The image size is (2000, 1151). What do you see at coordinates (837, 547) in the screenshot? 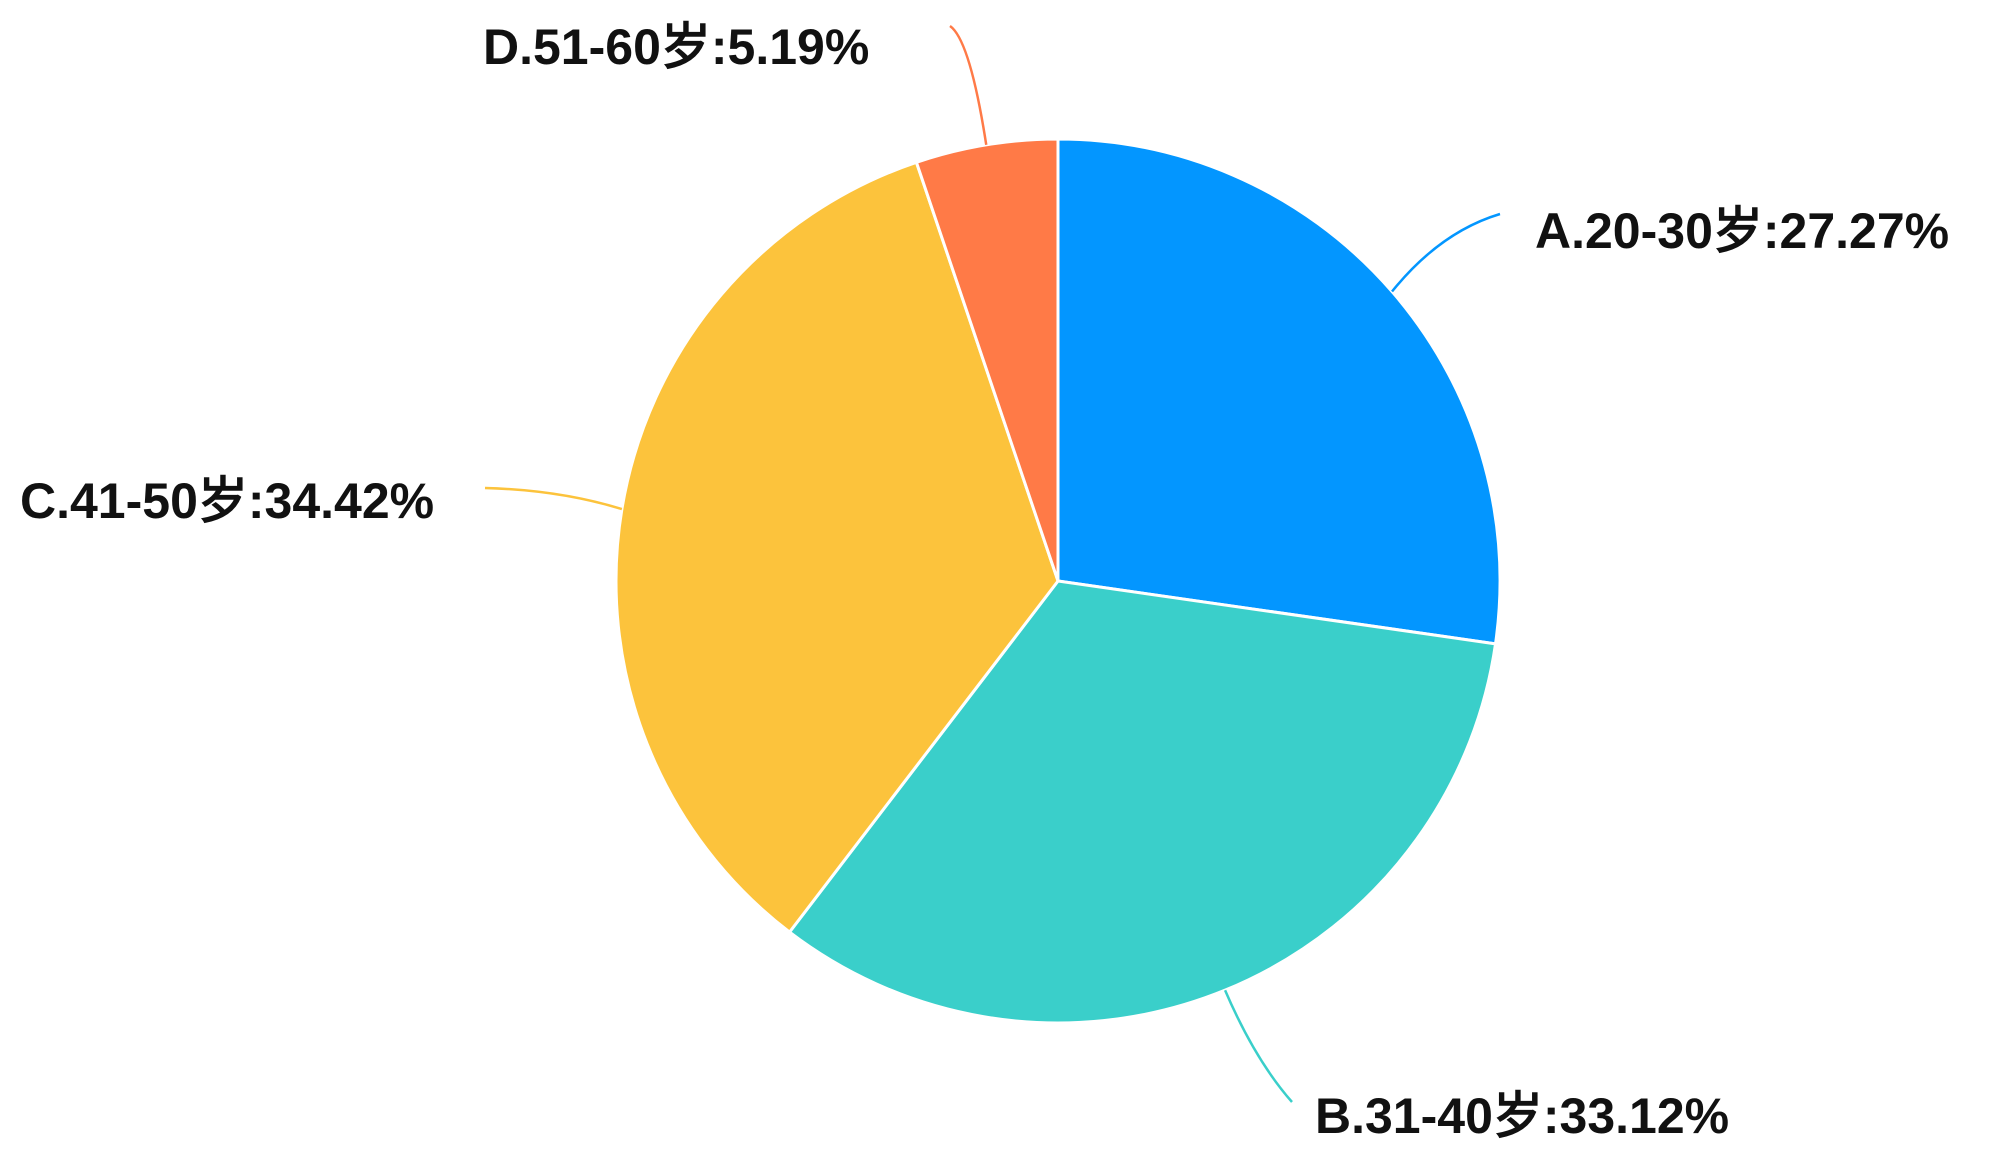
I see `pie-slice-c` at bounding box center [837, 547].